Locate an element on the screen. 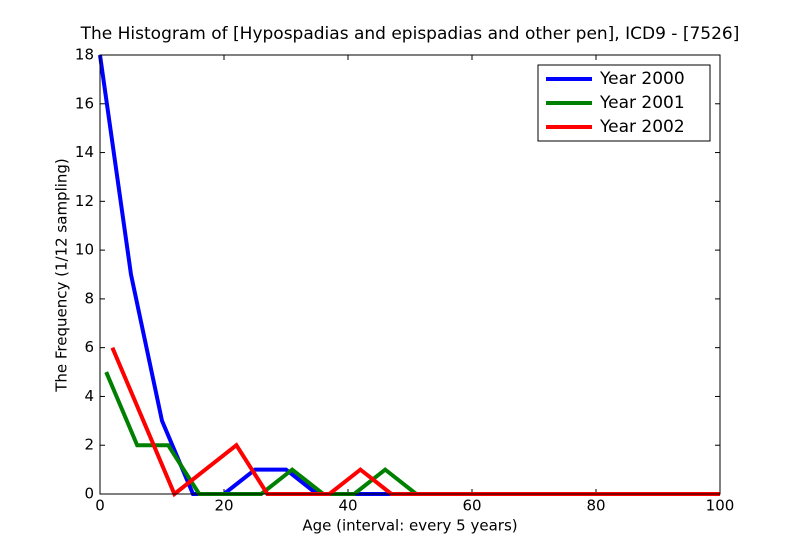 The height and width of the screenshot is (550, 800). x-tick-label: 20 is located at coordinates (223, 506).